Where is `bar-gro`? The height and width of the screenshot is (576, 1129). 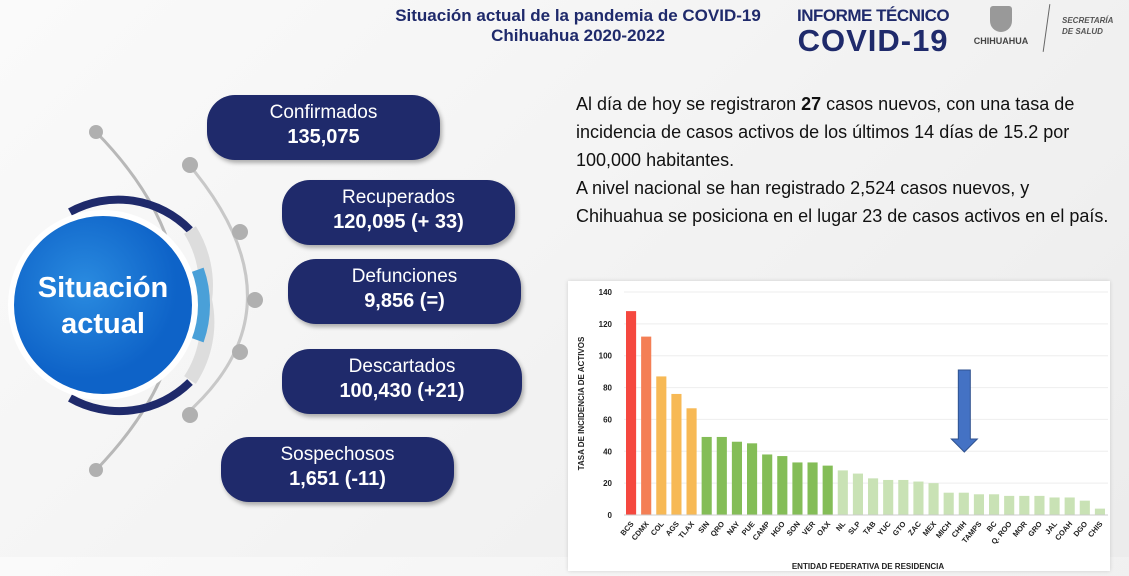
bar-gro is located at coordinates (1039, 505).